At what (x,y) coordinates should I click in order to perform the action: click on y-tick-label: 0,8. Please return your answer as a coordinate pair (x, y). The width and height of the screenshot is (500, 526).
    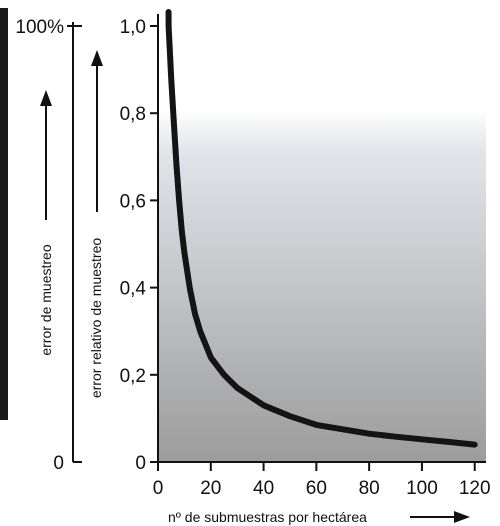
    Looking at the image, I should click on (133, 114).